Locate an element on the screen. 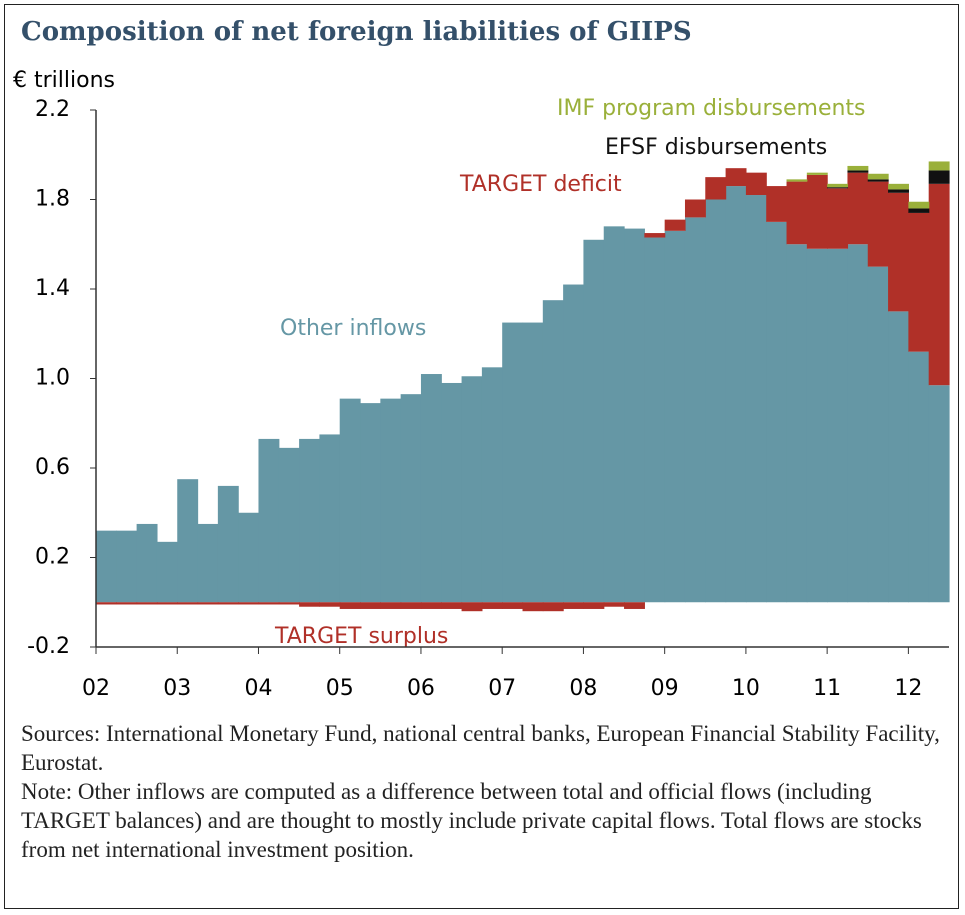  series-label: EFSF disbursements is located at coordinates (716, 147).